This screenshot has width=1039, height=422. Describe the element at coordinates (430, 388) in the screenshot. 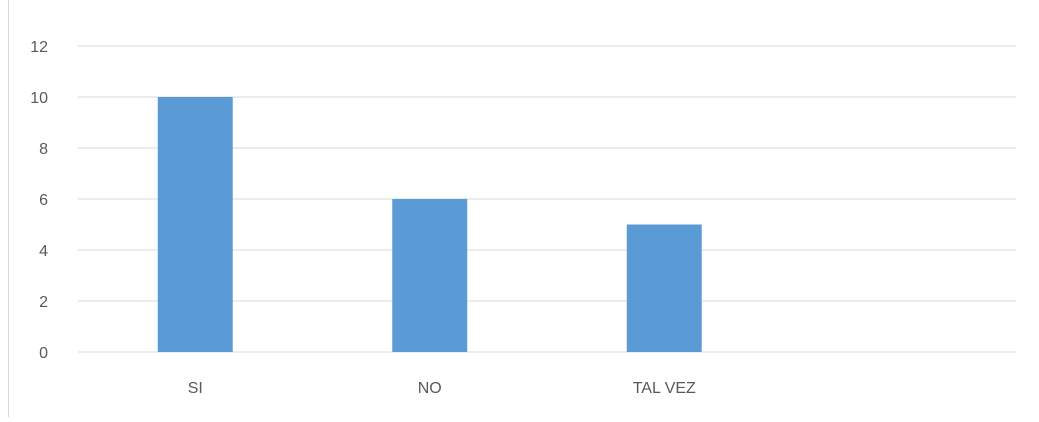

I see `x-tick-label: NO` at that location.